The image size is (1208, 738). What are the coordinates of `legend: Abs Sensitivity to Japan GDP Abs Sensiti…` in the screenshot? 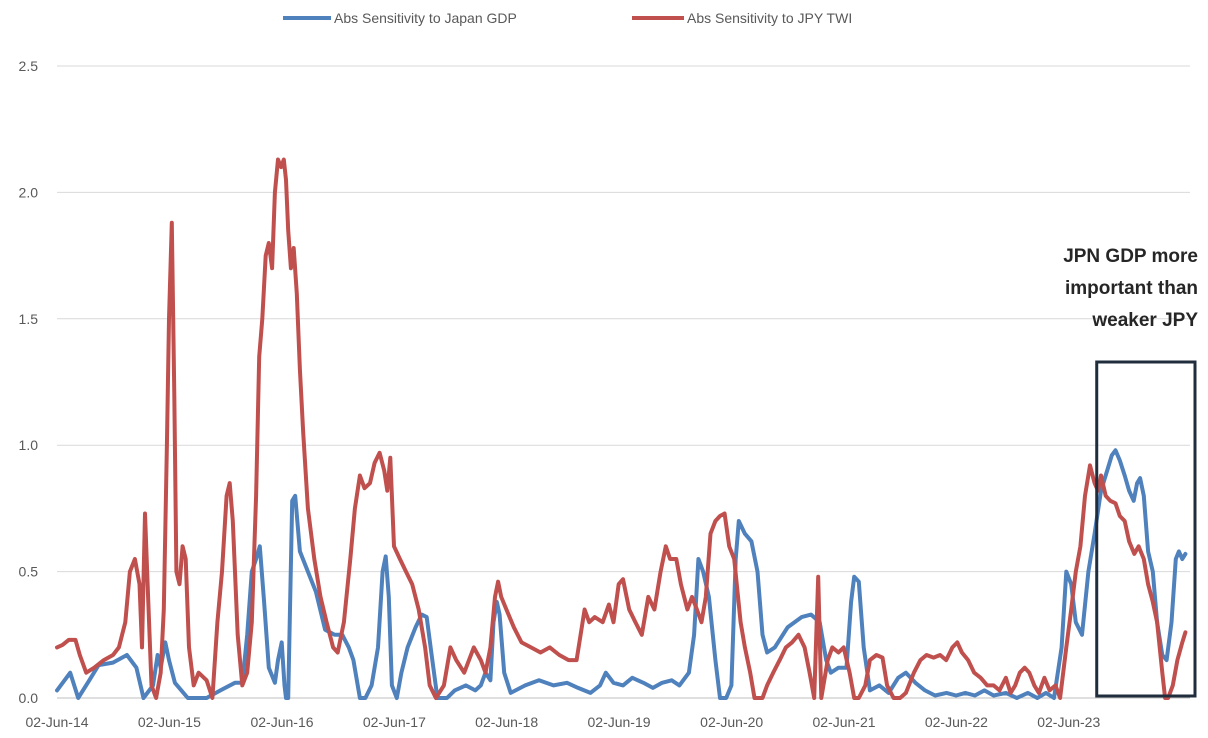 It's located at (567, 18).